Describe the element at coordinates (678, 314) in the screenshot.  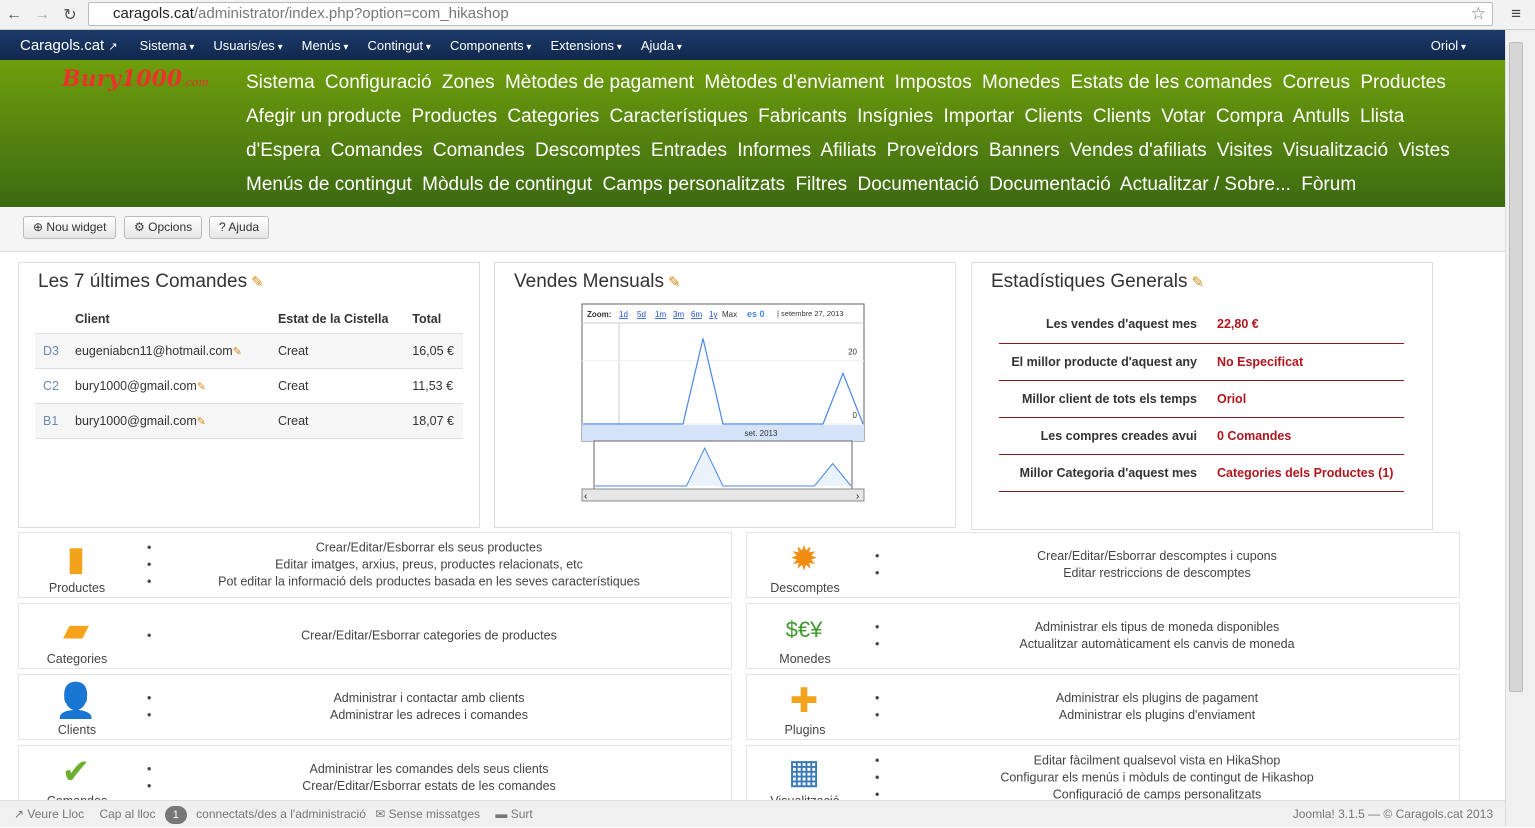
I see `zoom-option-3m: 3m` at that location.